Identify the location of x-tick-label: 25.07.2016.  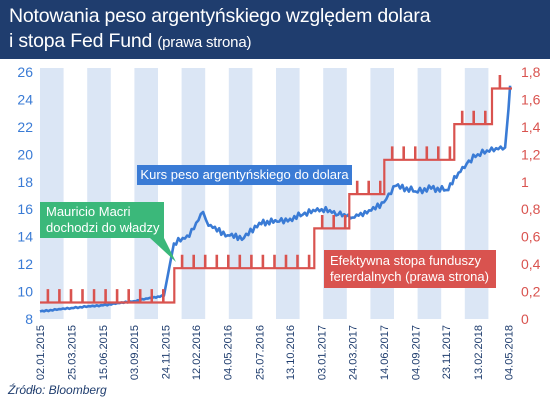
(260, 352).